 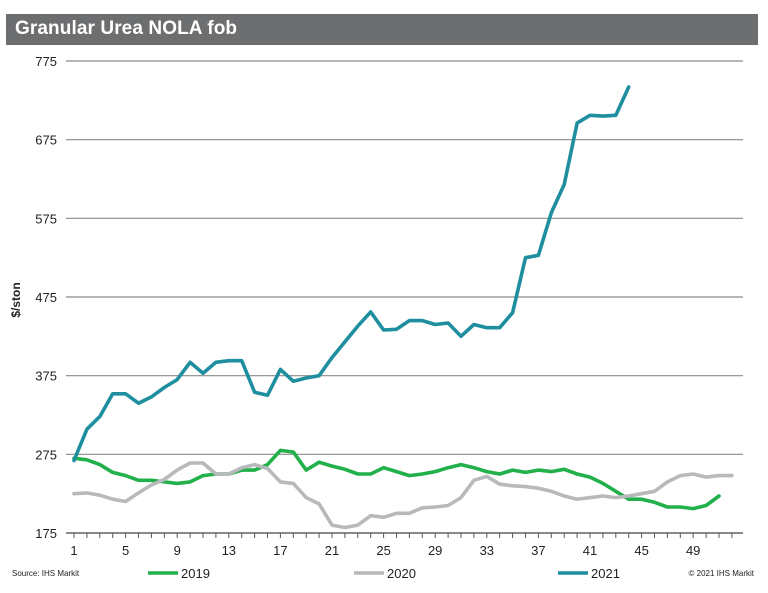 What do you see at coordinates (382, 29) in the screenshot?
I see `title-bar: Granular Urea NOLA fob` at bounding box center [382, 29].